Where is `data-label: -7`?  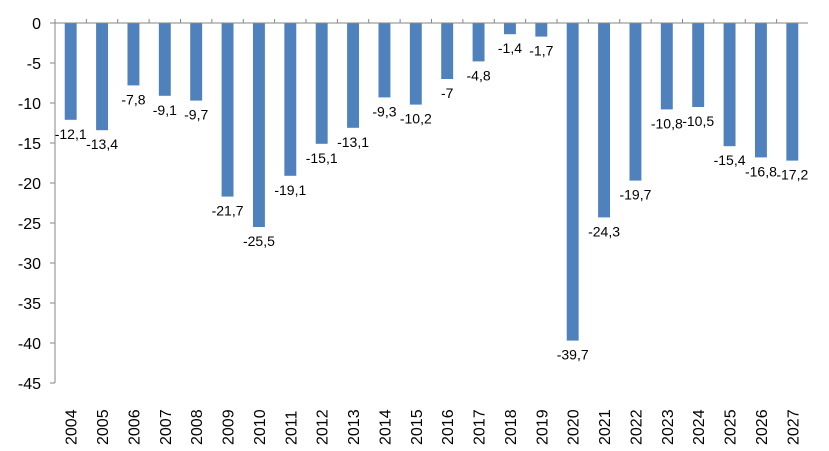
data-label: -7 is located at coordinates (447, 93).